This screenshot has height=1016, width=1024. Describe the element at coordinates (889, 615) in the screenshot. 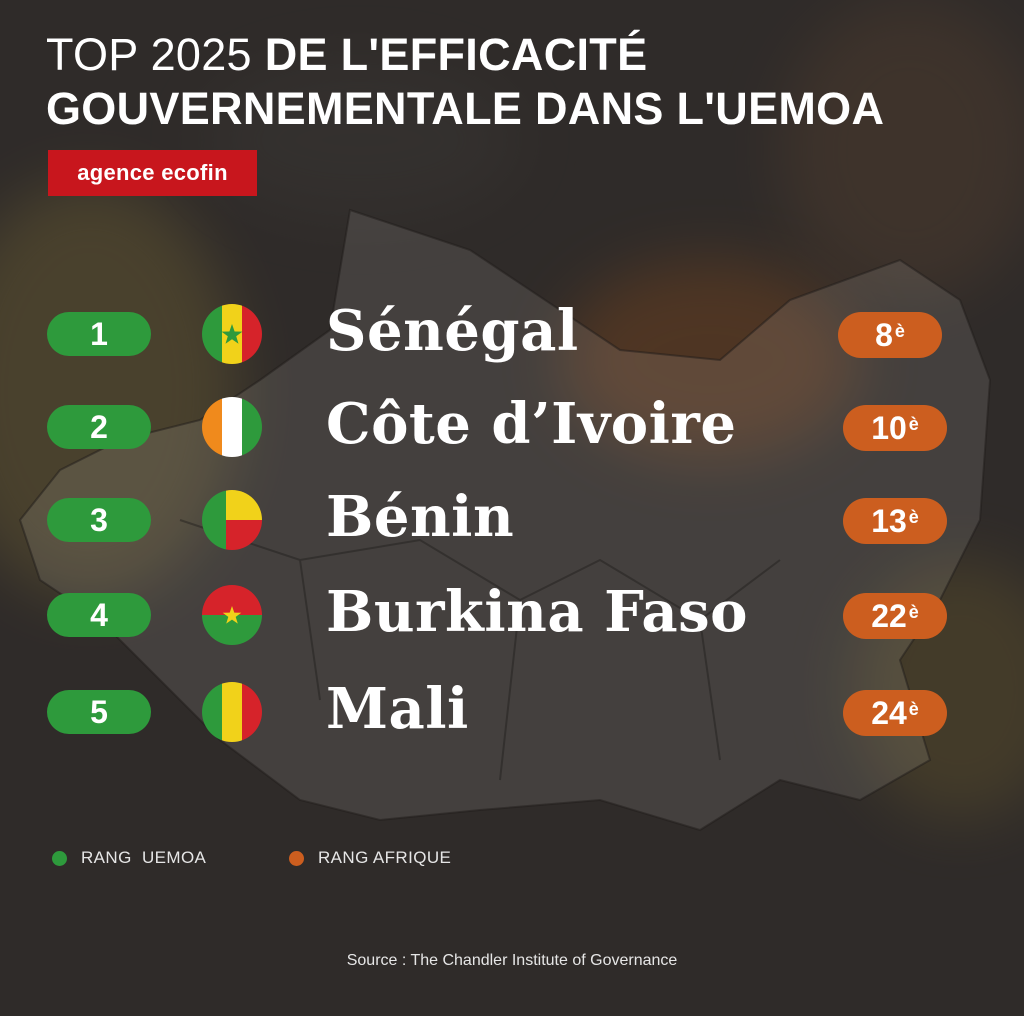

I see `africa-rank-value: 22` at that location.